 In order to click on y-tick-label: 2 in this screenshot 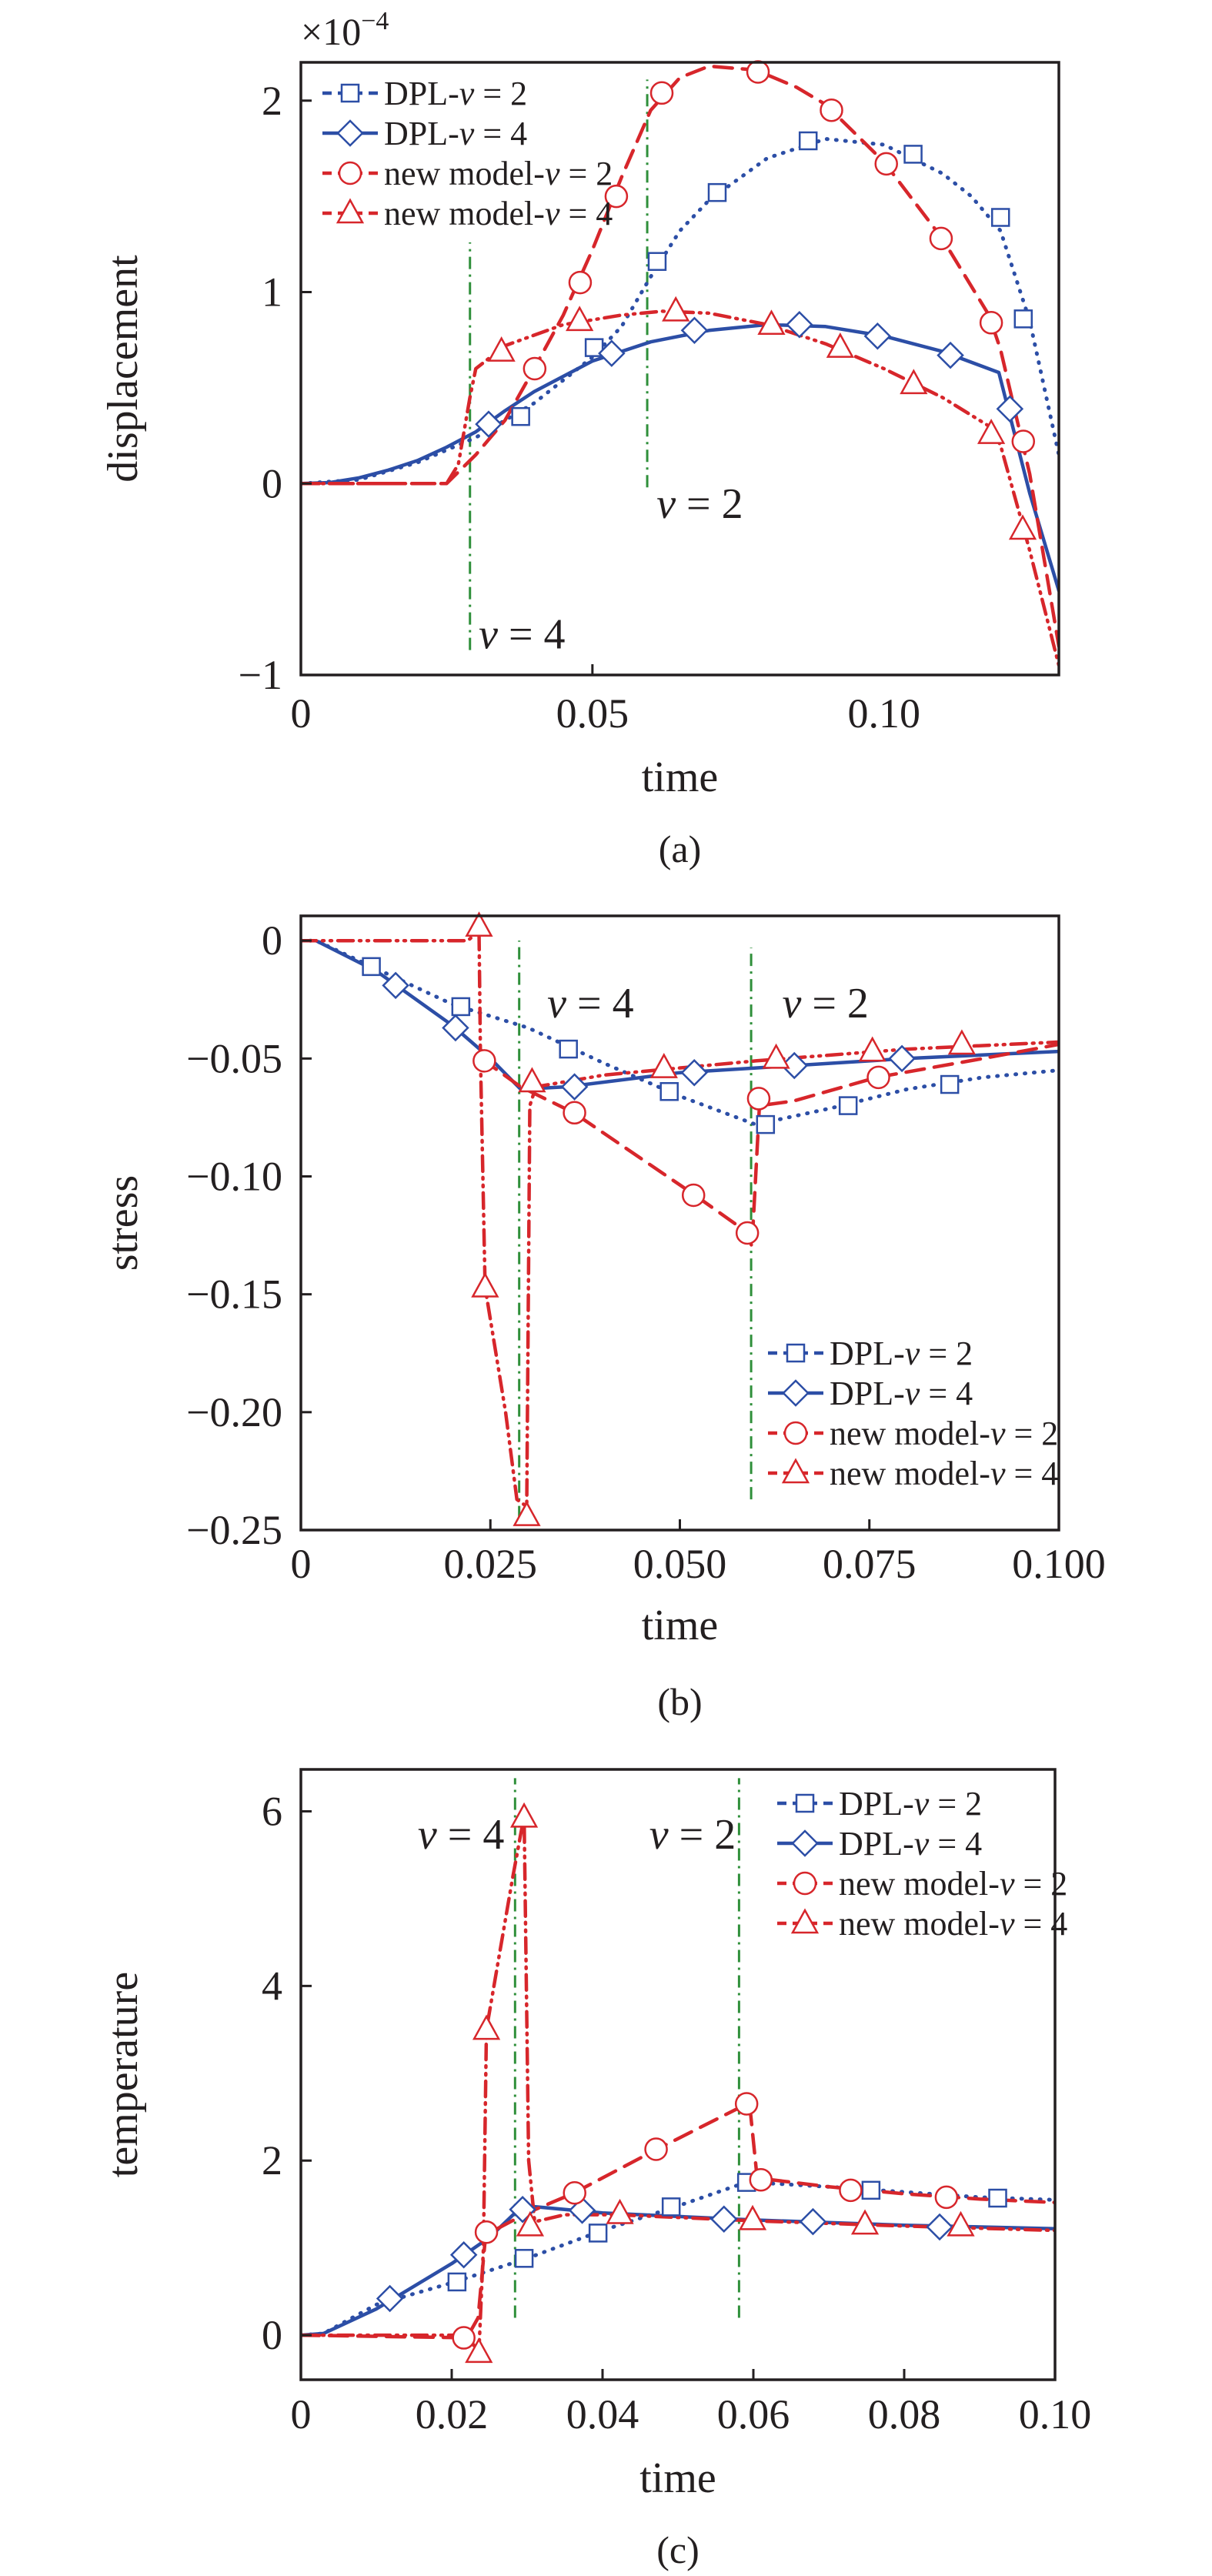, I will do `click(272, 2160)`.